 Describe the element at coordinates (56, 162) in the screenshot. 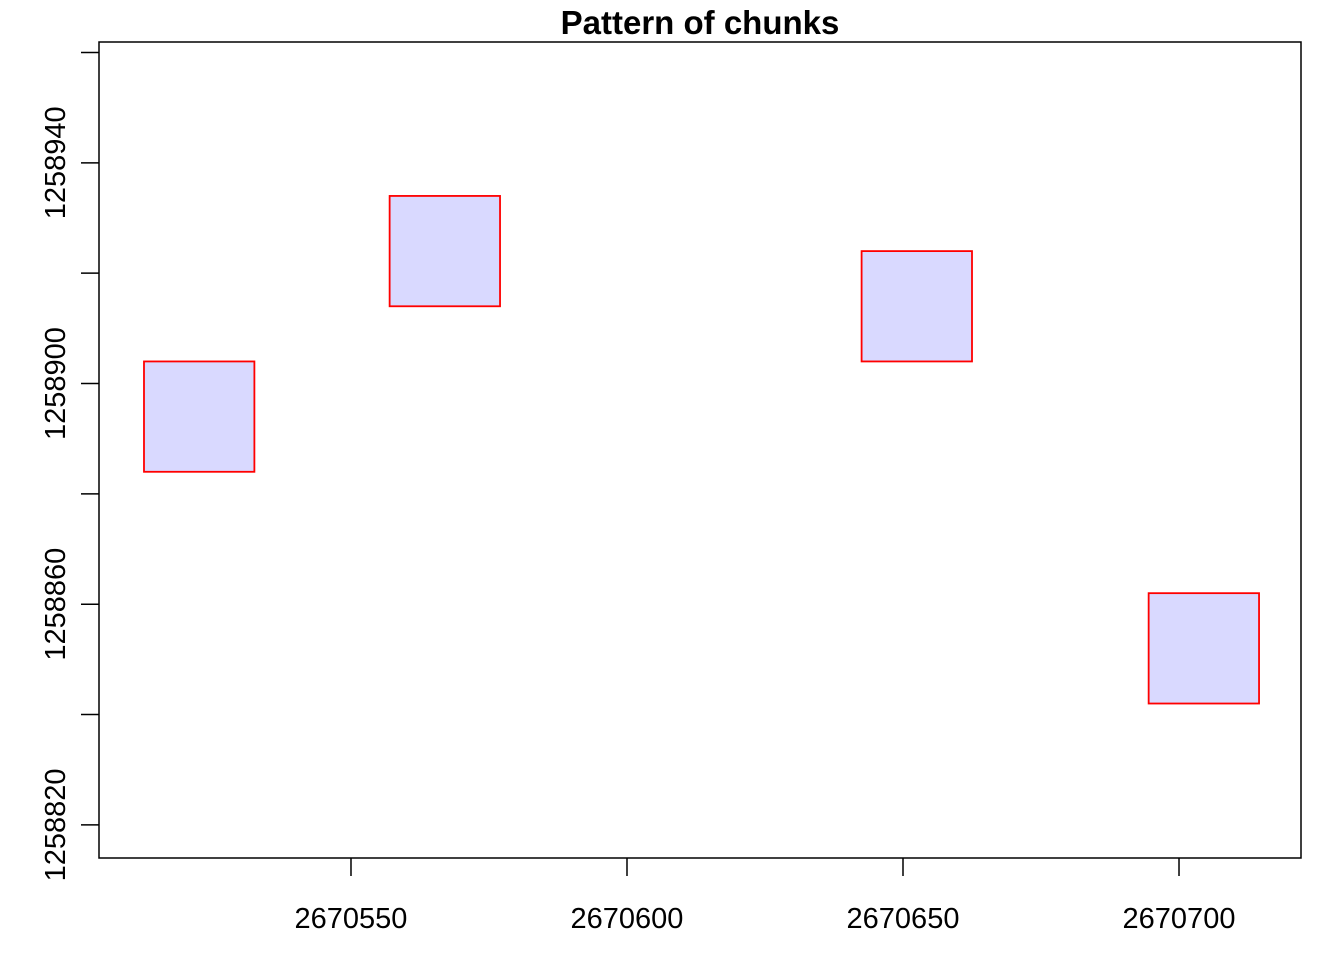

I see `y-tick-label: 1258940` at that location.